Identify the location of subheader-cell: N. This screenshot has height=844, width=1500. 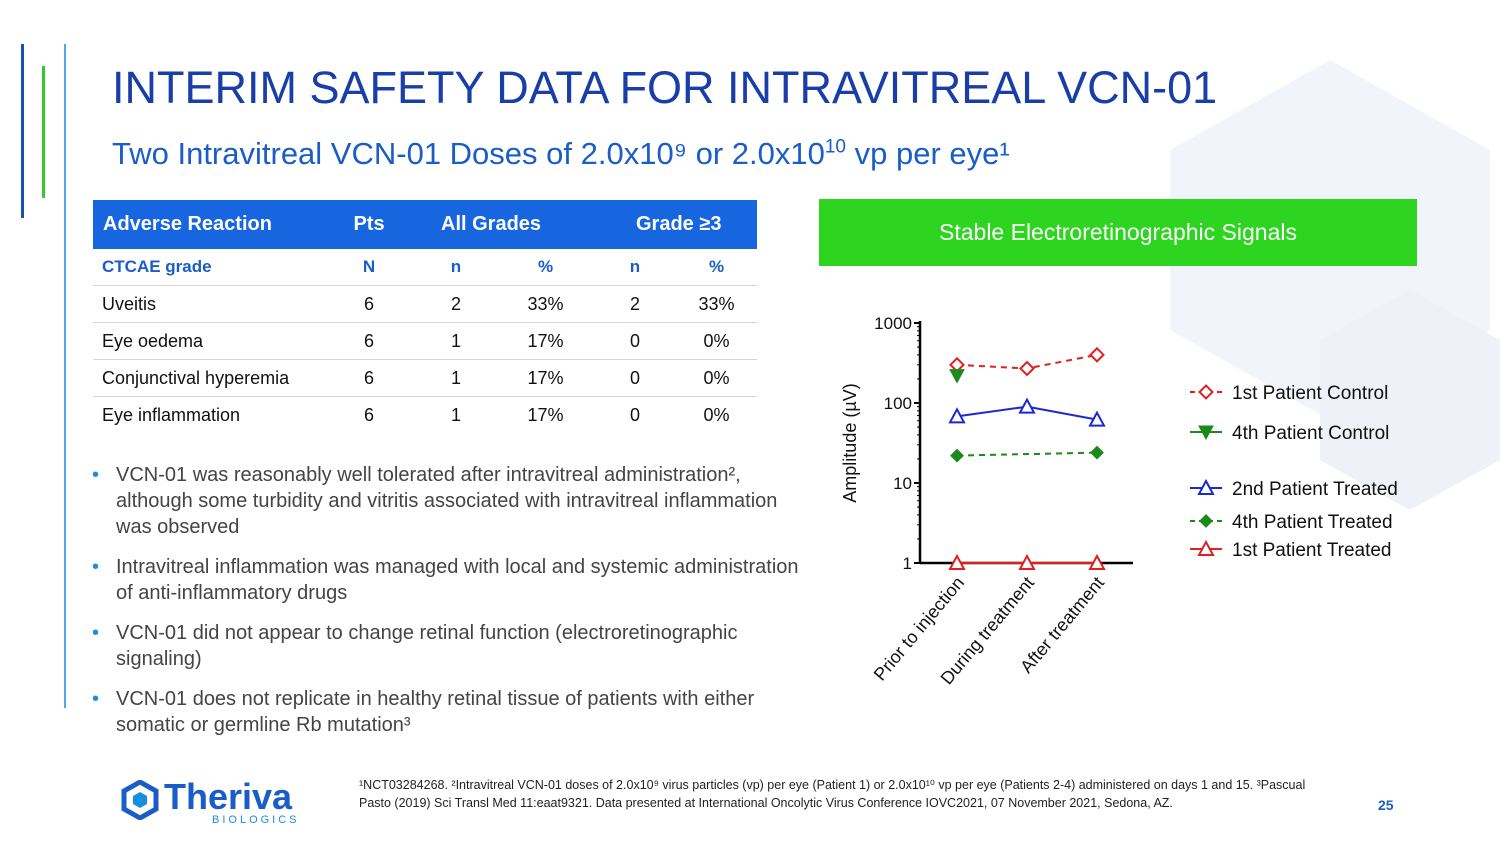
(369, 267).